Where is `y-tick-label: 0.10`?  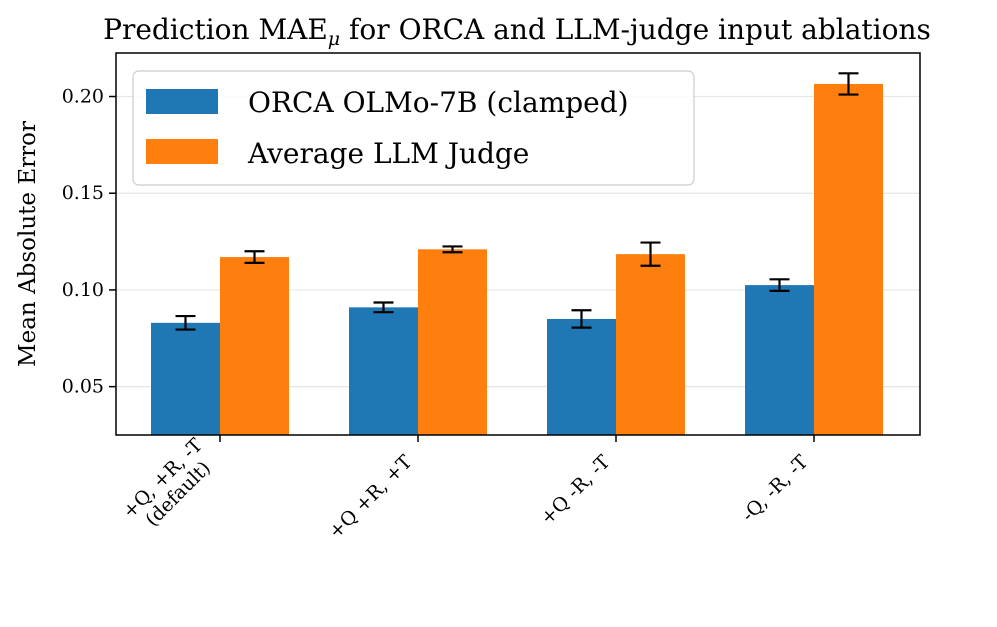
y-tick-label: 0.10 is located at coordinates (83, 290).